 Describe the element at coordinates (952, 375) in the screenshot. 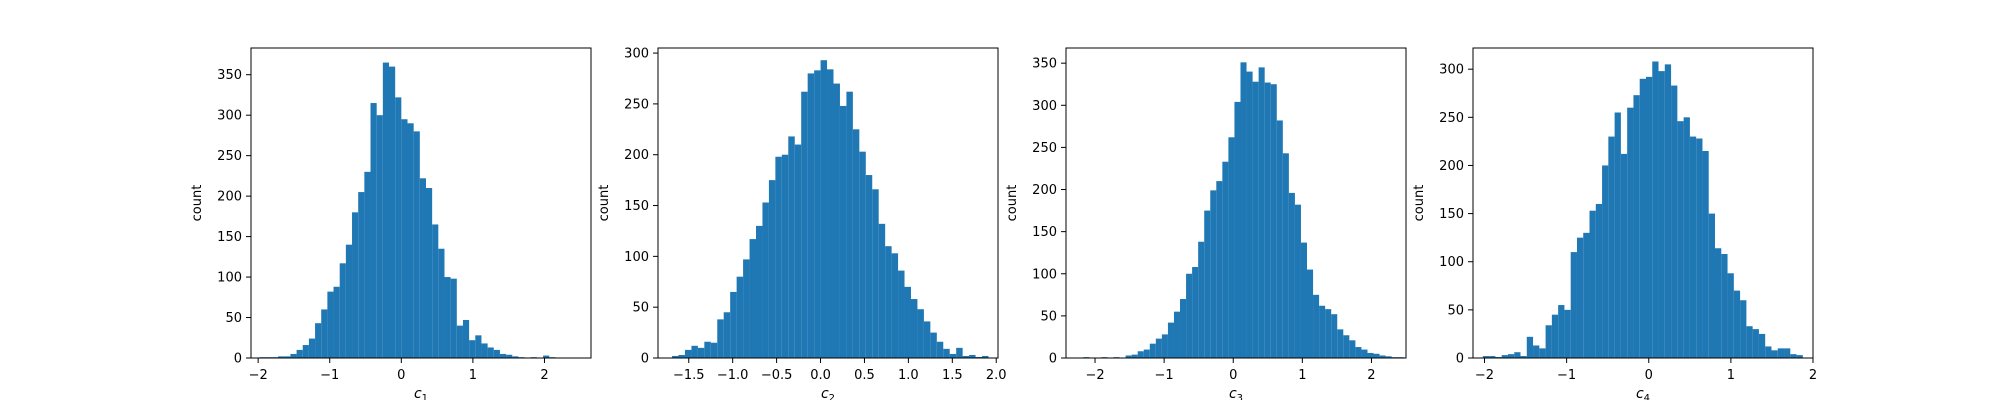

I see `x-tick-label: 1.5` at that location.